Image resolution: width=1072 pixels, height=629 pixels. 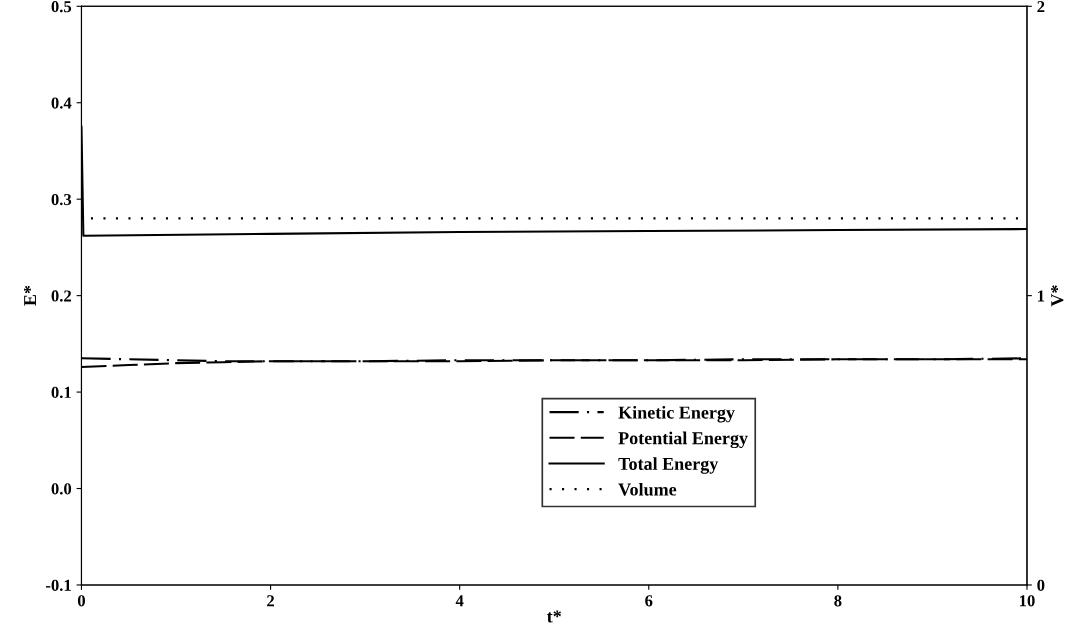 I want to click on y-tick-label: 0.2, so click(x=61, y=296).